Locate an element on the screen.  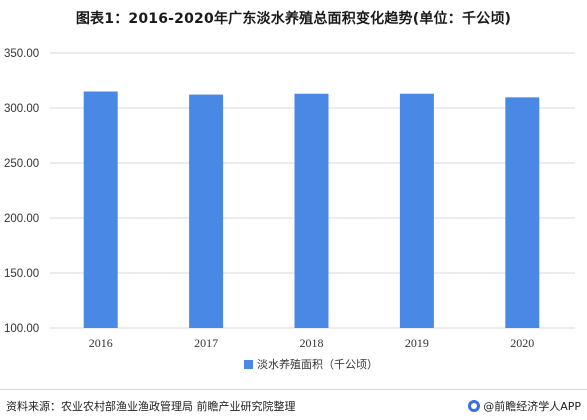
brand-label: @前瞻经济学人APP is located at coordinates (532, 406).